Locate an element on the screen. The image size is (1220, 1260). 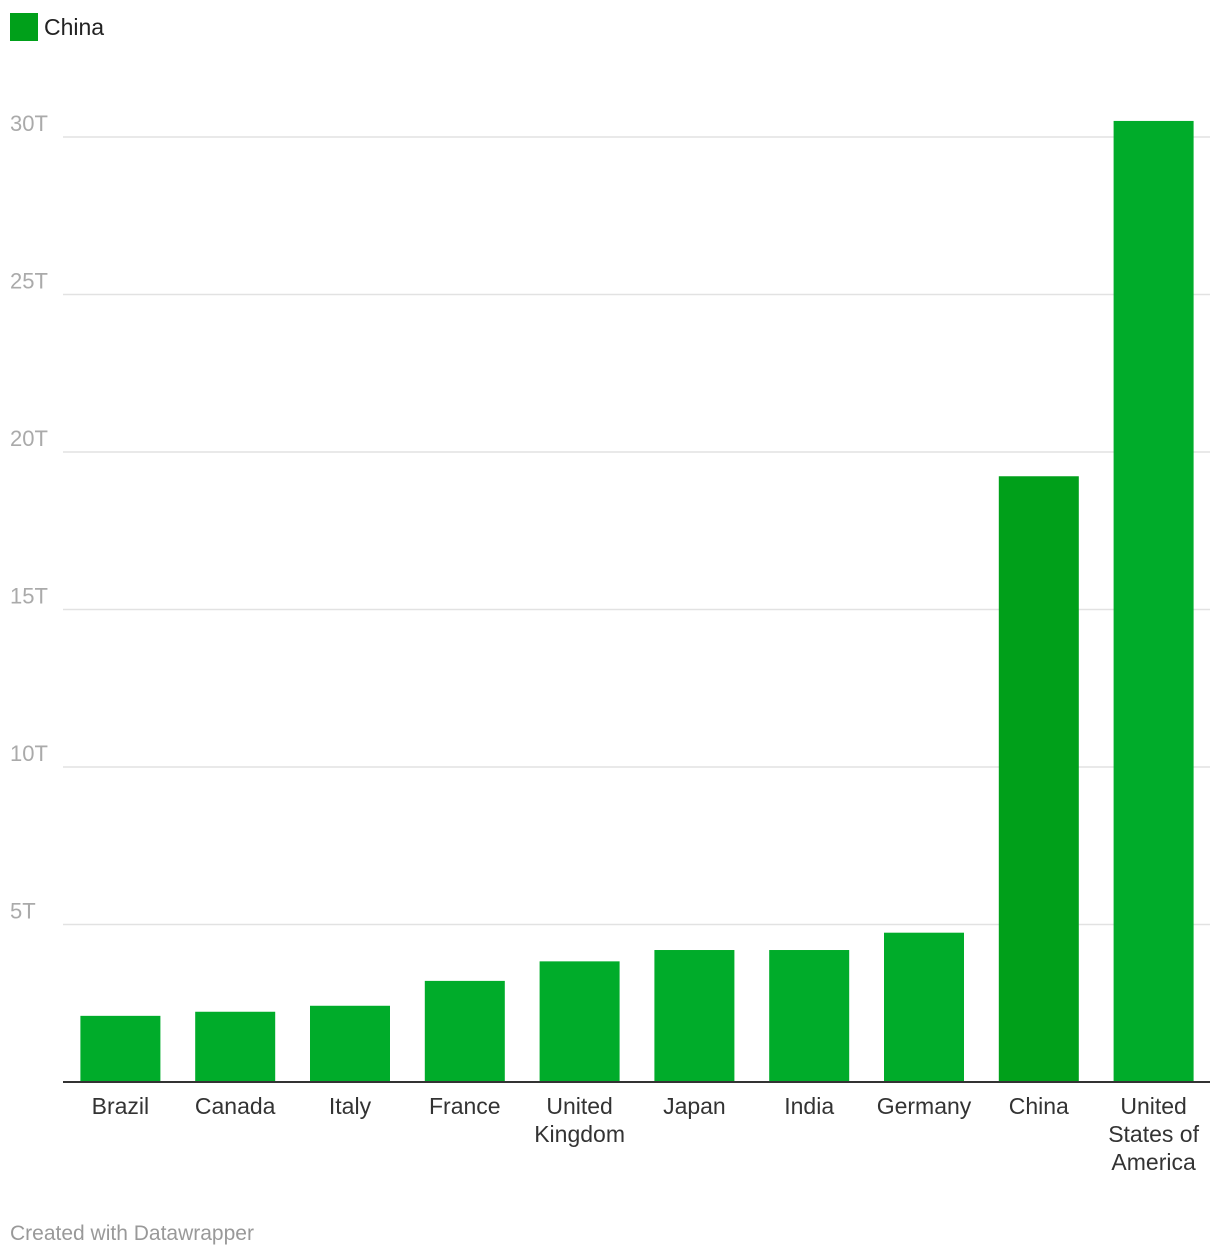
x-tick-label: Germany is located at coordinates (924, 1106).